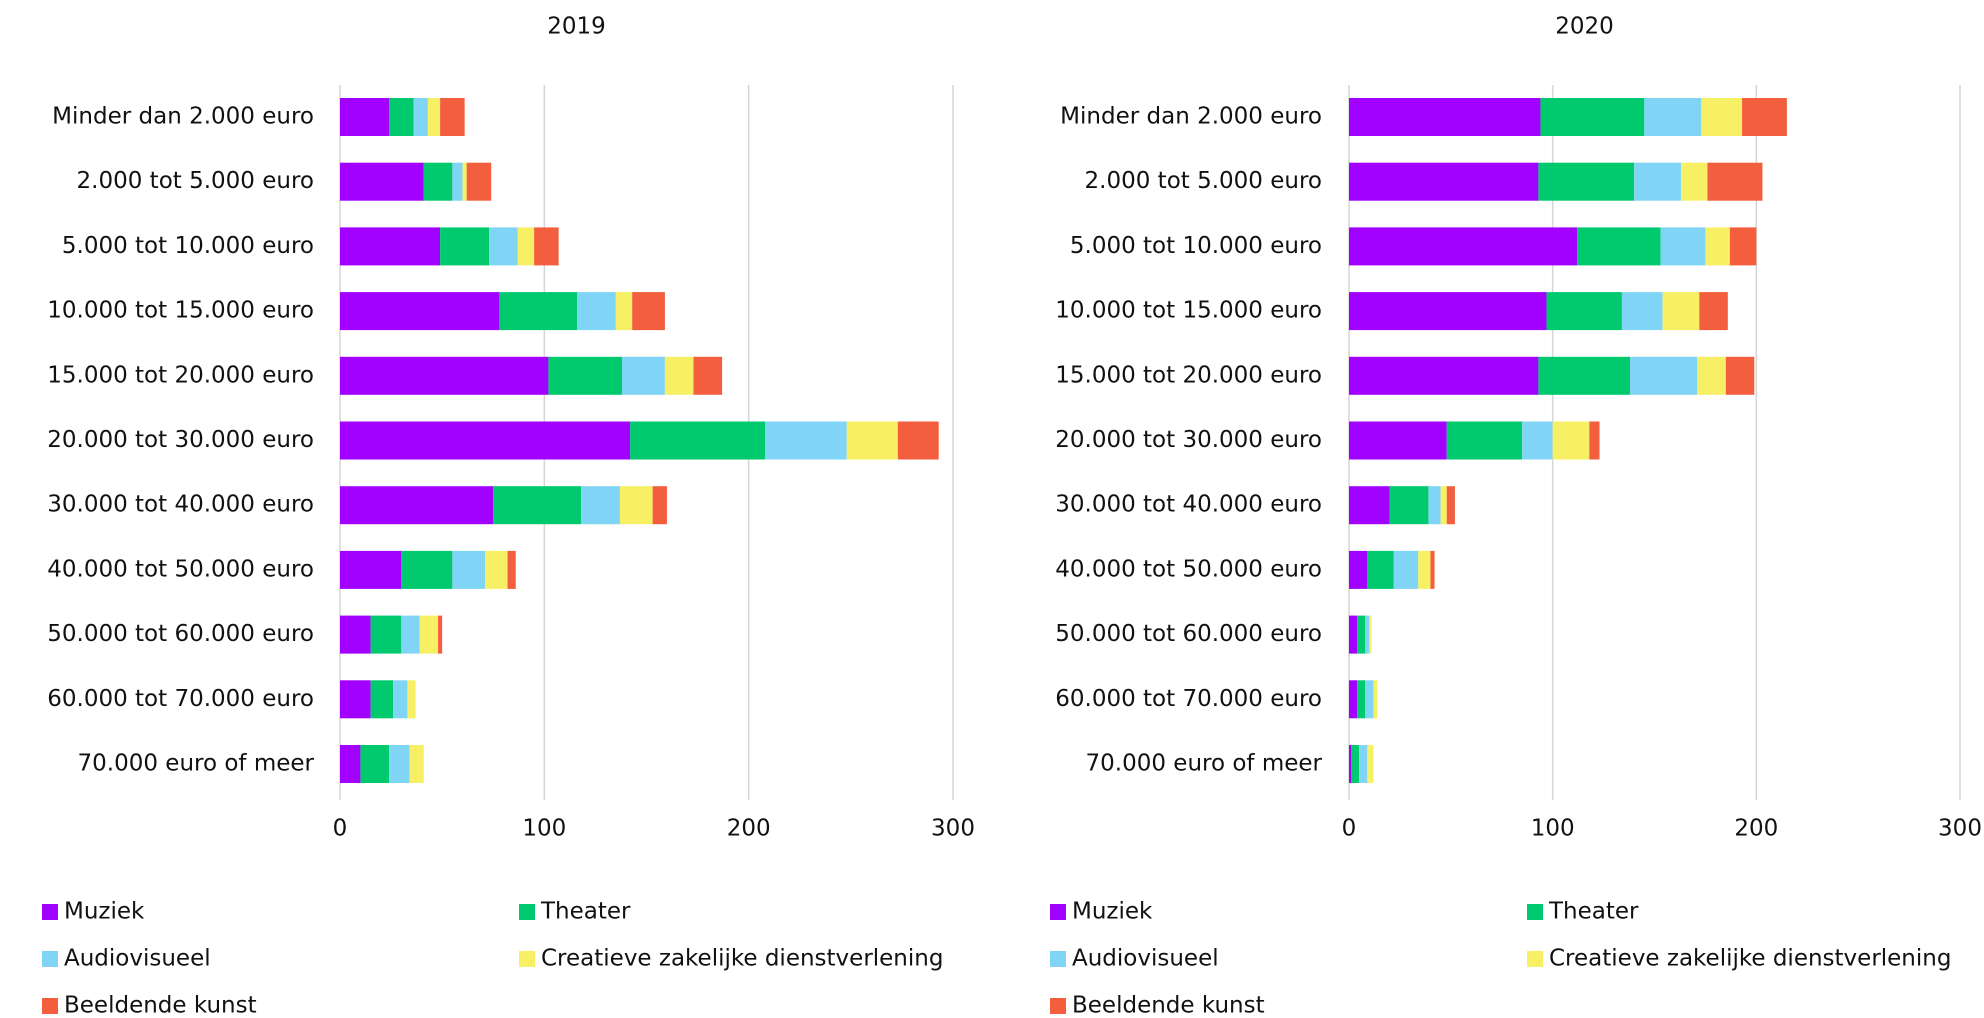 This screenshot has width=1984, height=1018. What do you see at coordinates (1750, 959) in the screenshot?
I see `legend-label: Creatieve zakelijke dienstverlening` at bounding box center [1750, 959].